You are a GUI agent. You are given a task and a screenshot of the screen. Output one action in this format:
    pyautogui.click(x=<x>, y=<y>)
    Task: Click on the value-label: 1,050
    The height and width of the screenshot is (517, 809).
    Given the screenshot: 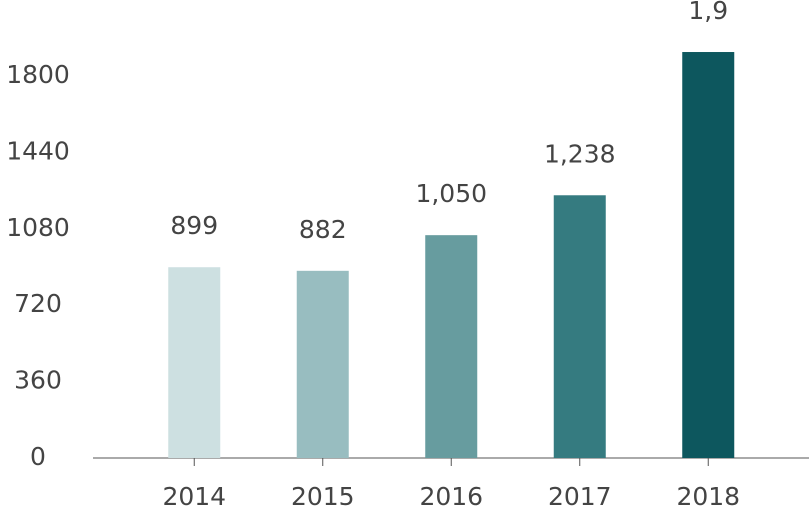 What is the action you would take?
    pyautogui.click(x=451, y=193)
    